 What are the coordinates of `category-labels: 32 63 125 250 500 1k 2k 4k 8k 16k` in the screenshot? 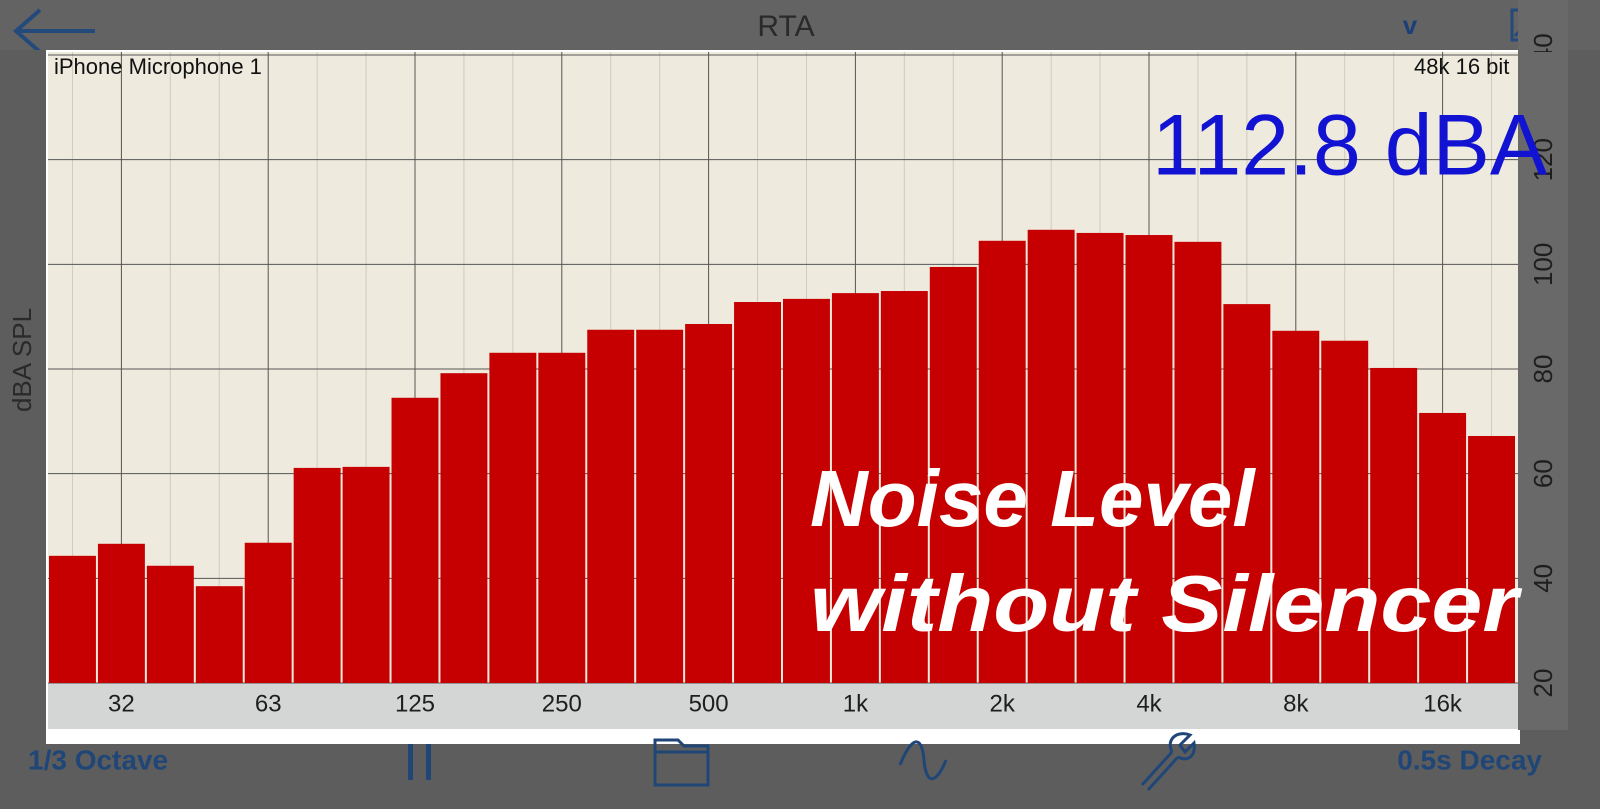 It's located at (785, 703).